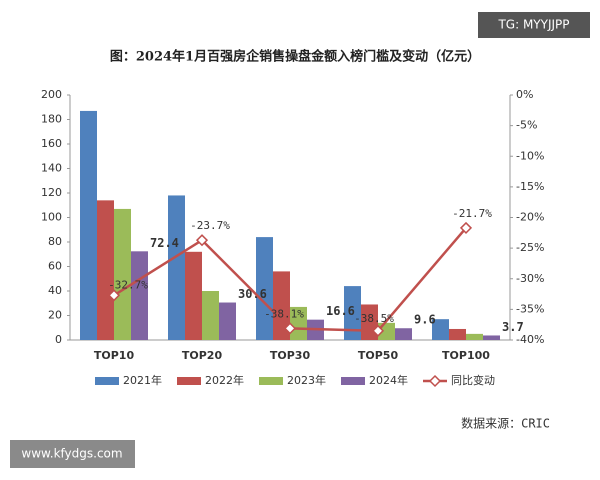  Describe the element at coordinates (284, 313) in the screenshot. I see `data-label: -38.1%` at that location.